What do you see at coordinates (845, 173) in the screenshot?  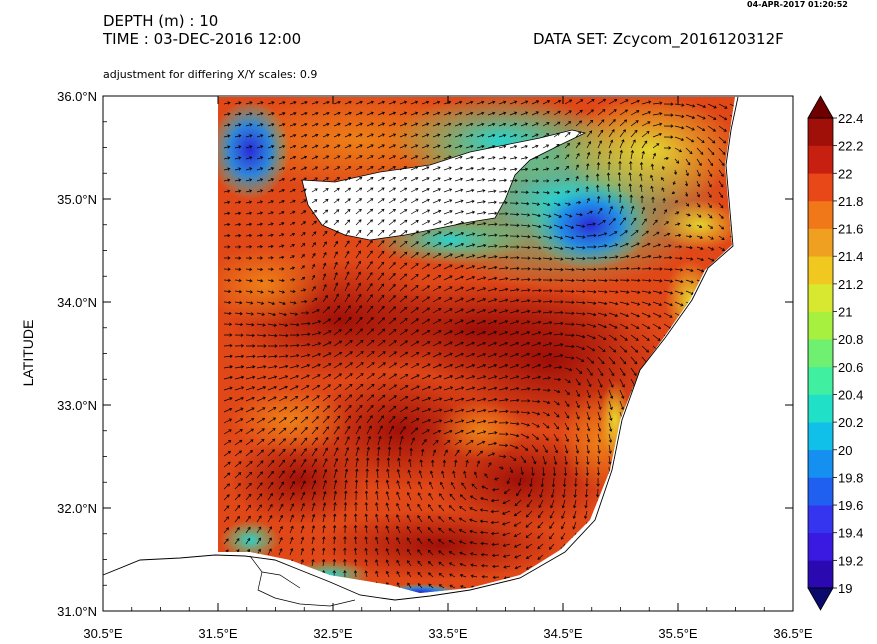 I see `colorbar-label: 22` at bounding box center [845, 173].